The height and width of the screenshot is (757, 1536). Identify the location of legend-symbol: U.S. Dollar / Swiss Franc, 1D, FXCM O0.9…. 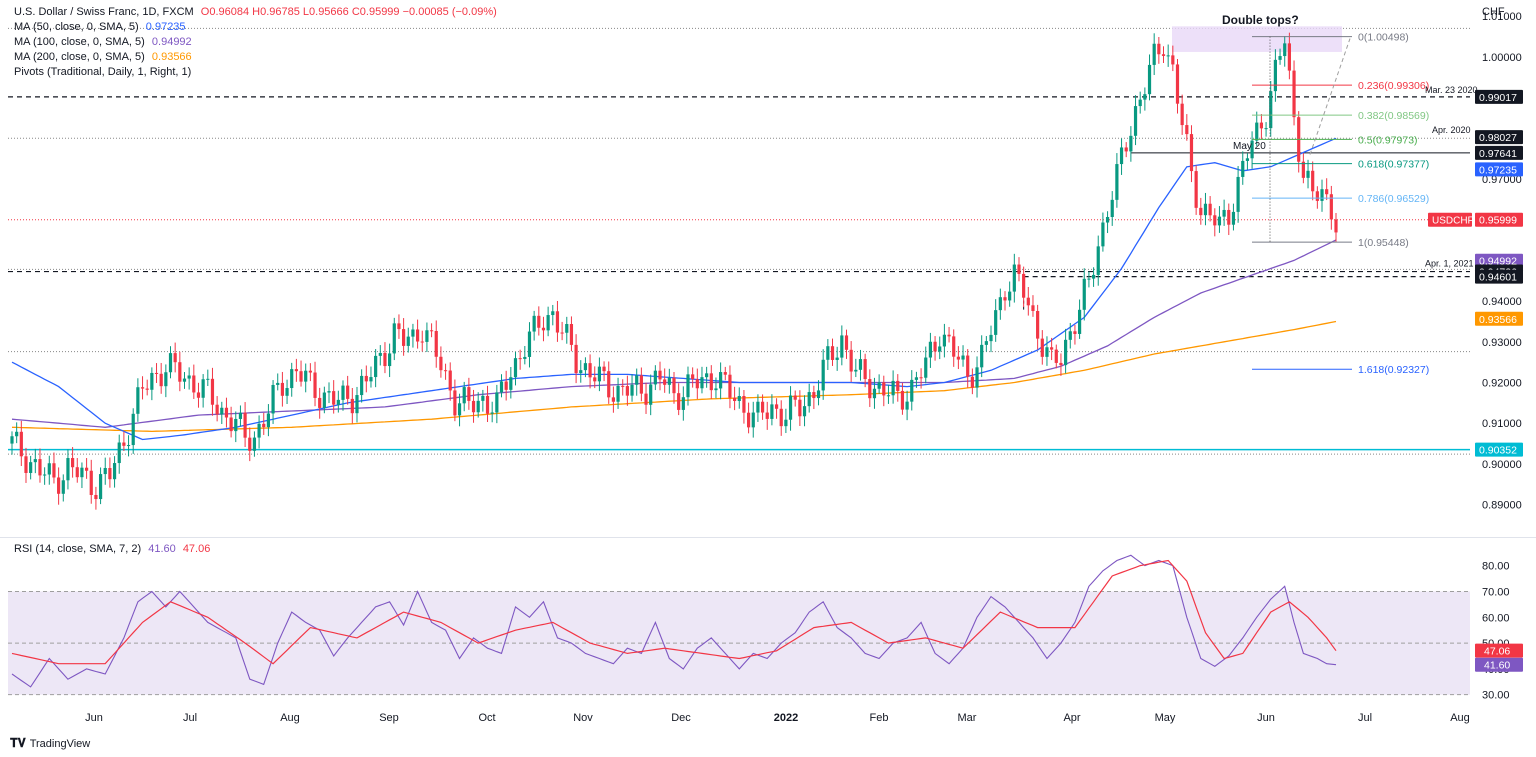
(255, 12).